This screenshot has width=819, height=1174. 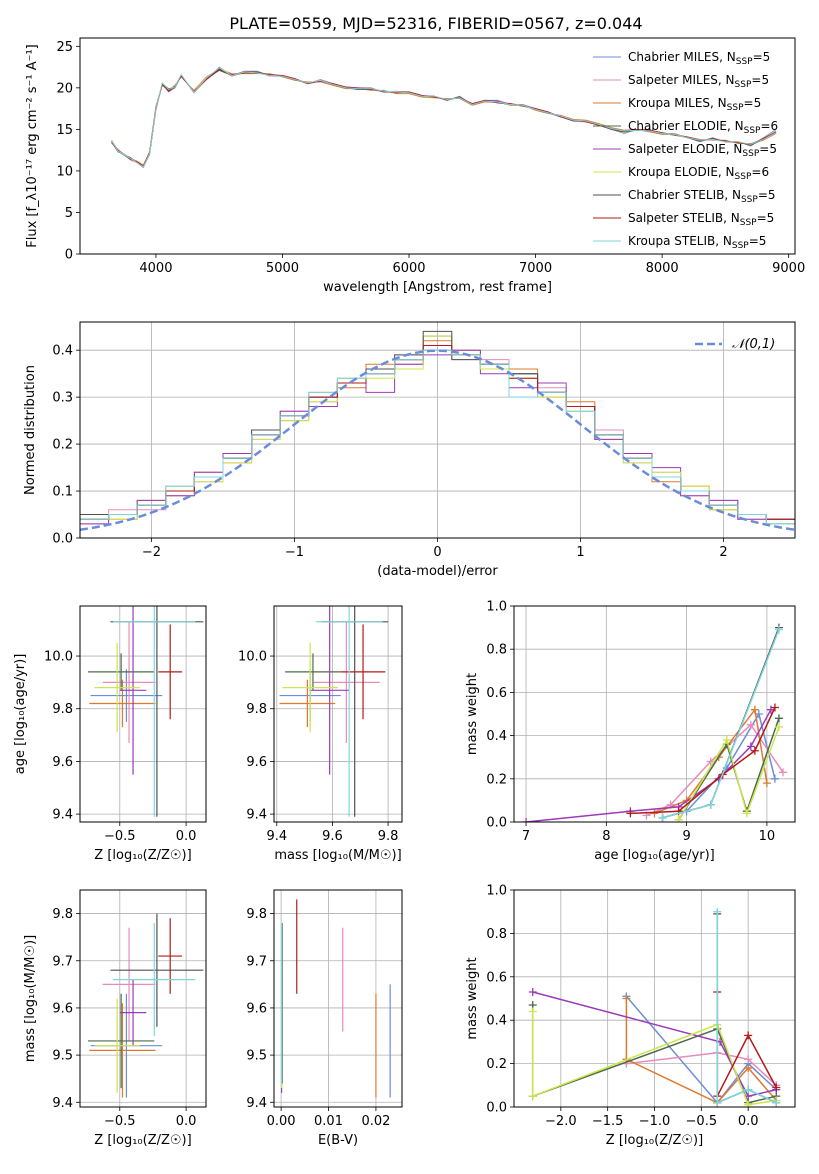 What do you see at coordinates (62, 492) in the screenshot?
I see `y-tick-label: 0.1` at bounding box center [62, 492].